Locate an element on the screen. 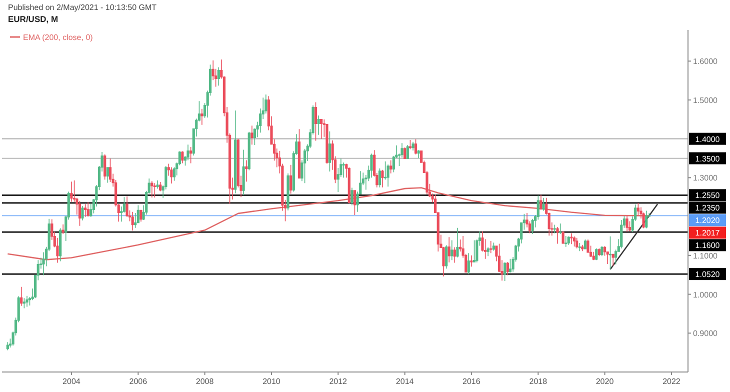 The height and width of the screenshot is (392, 730). x-tick-label: 2006 is located at coordinates (138, 381).